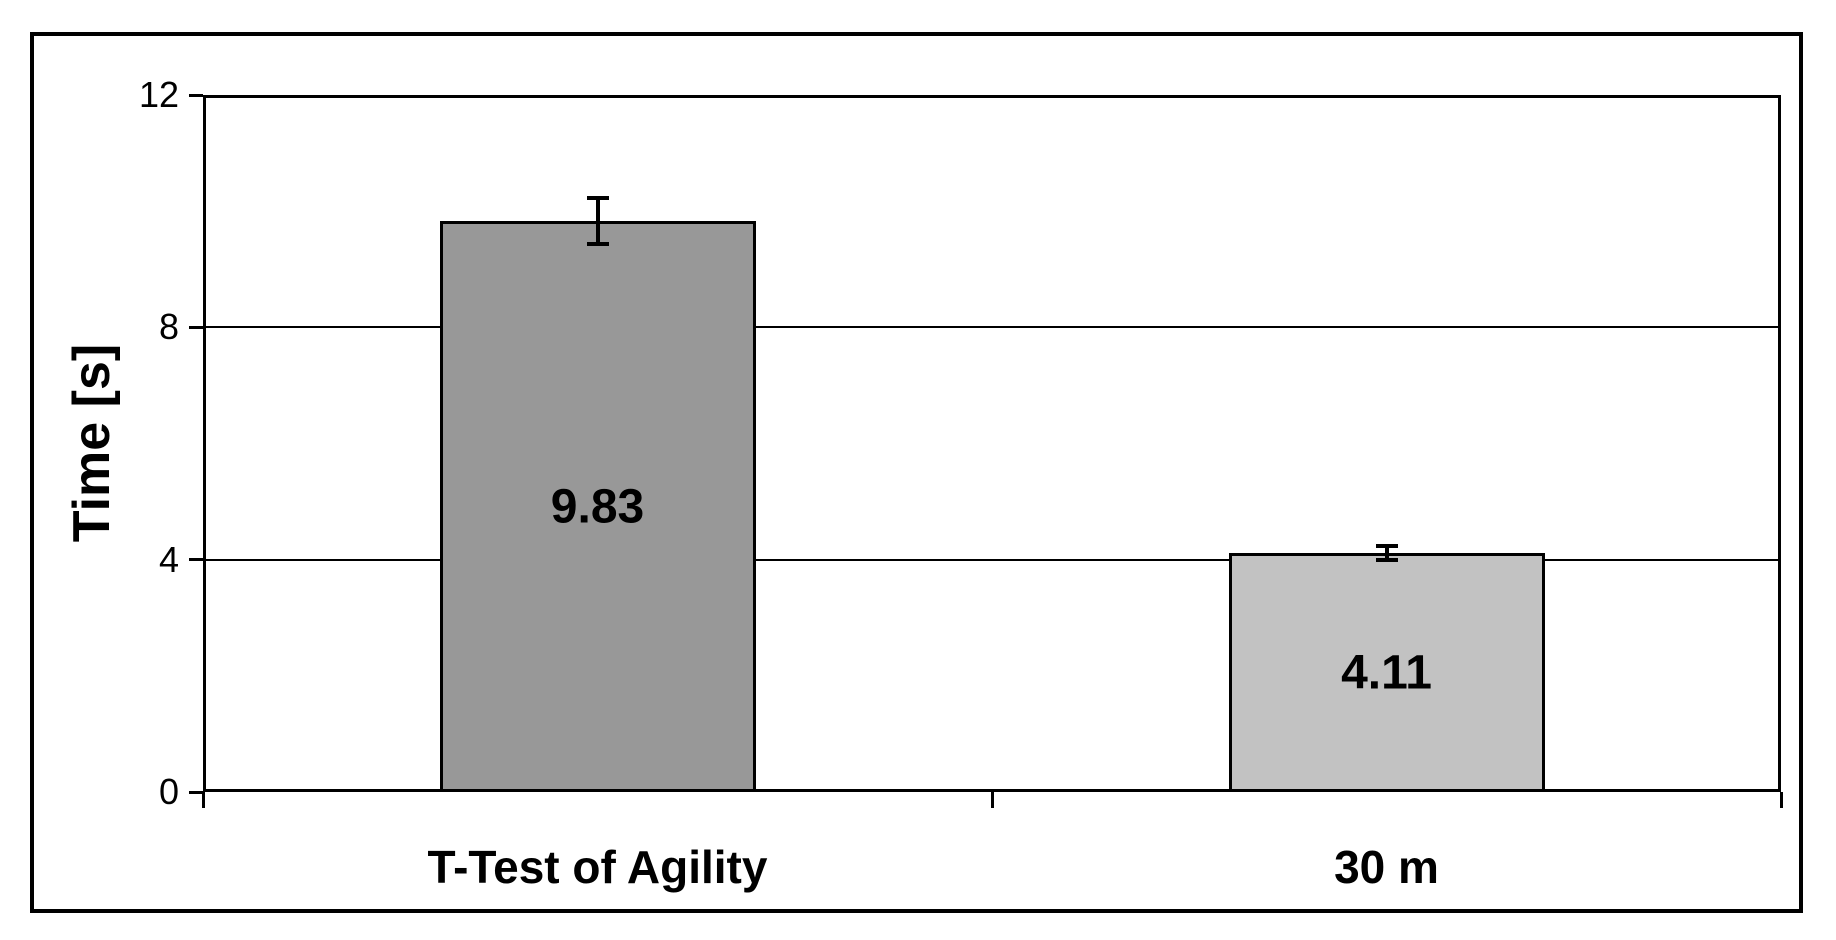  What do you see at coordinates (1386, 867) in the screenshot?
I see `category-label-1: 30 m` at bounding box center [1386, 867].